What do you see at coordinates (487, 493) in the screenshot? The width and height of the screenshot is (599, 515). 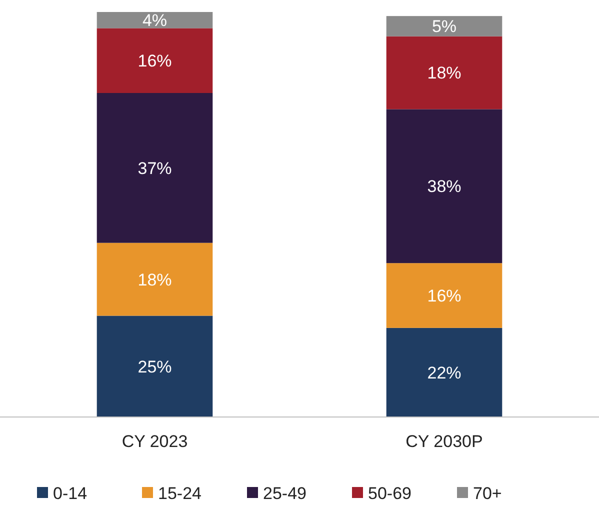 I see `legend-label: 70+` at bounding box center [487, 493].